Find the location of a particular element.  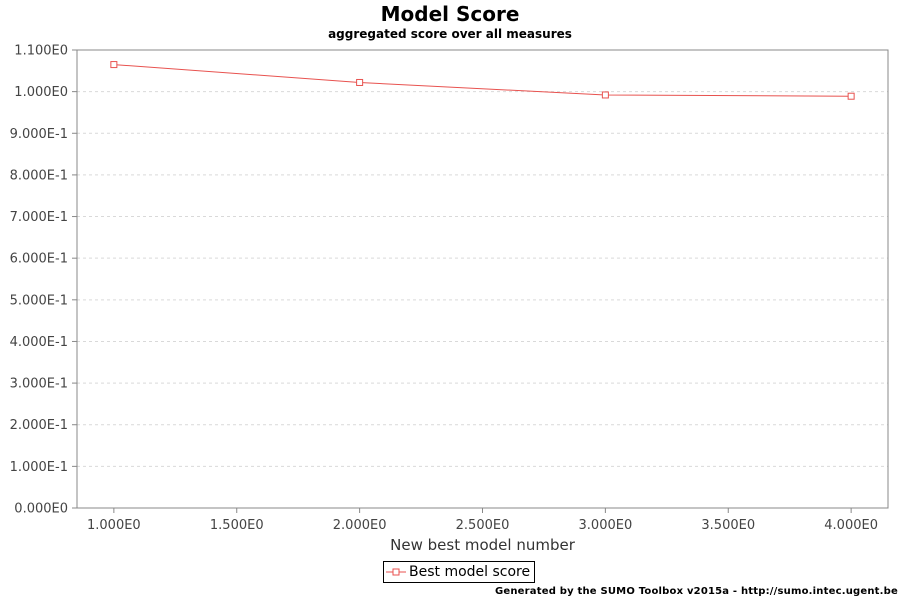

legend-swatch-icon is located at coordinates (396, 572).